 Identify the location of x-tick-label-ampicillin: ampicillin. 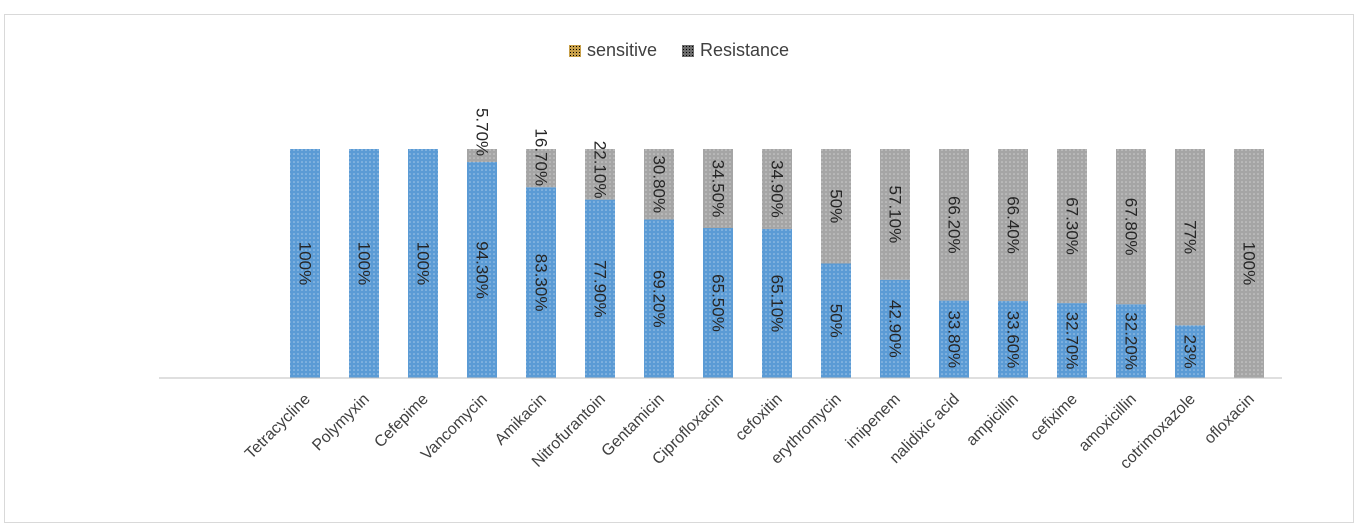
(992, 420).